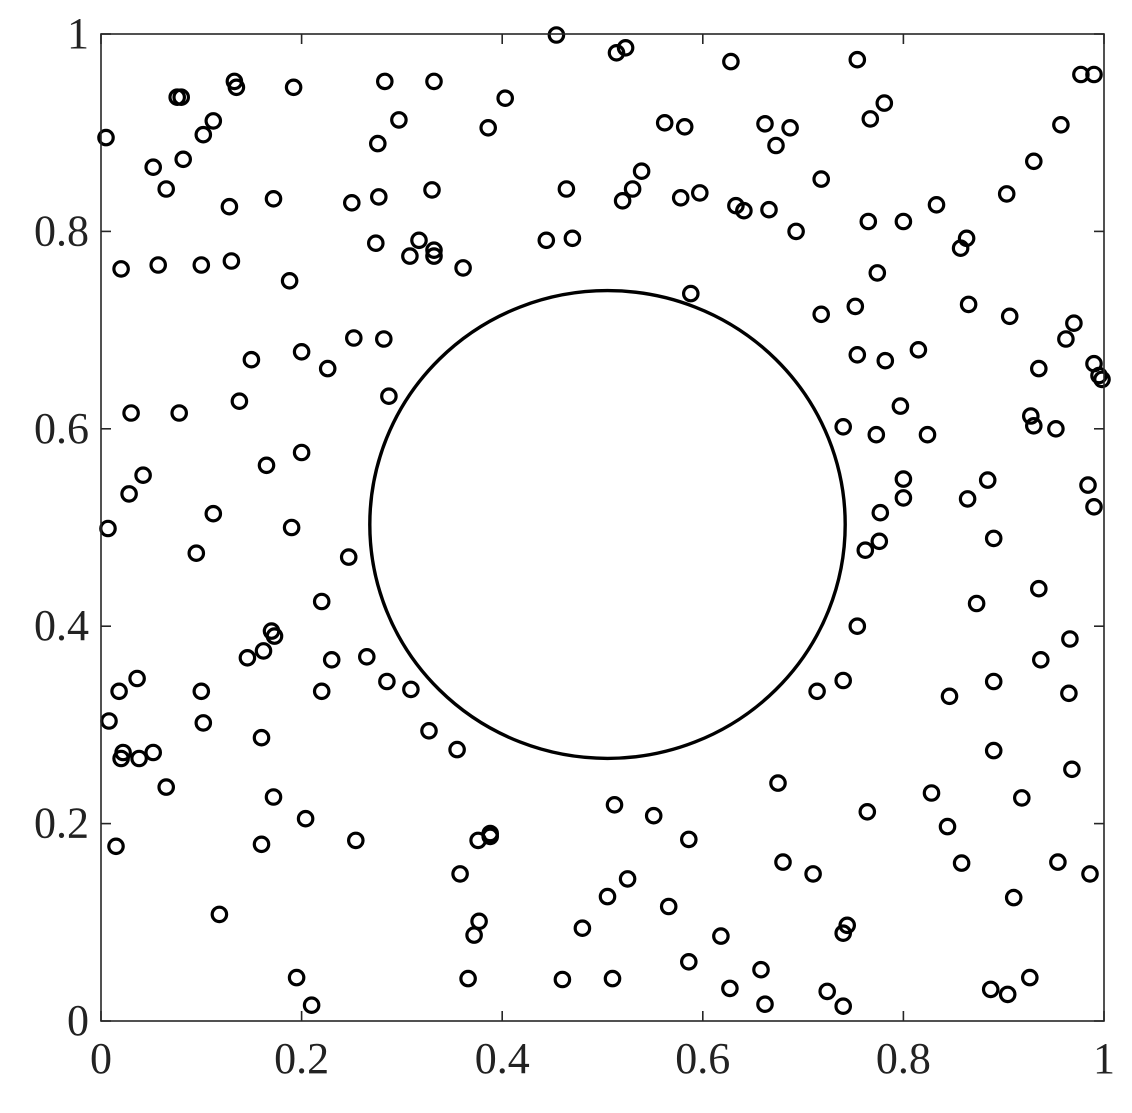 This screenshot has height=1113, width=1132. I want to click on y-tick-labels: 0 0.2 0.4 0.6 0.8 1, so click(61, 527).